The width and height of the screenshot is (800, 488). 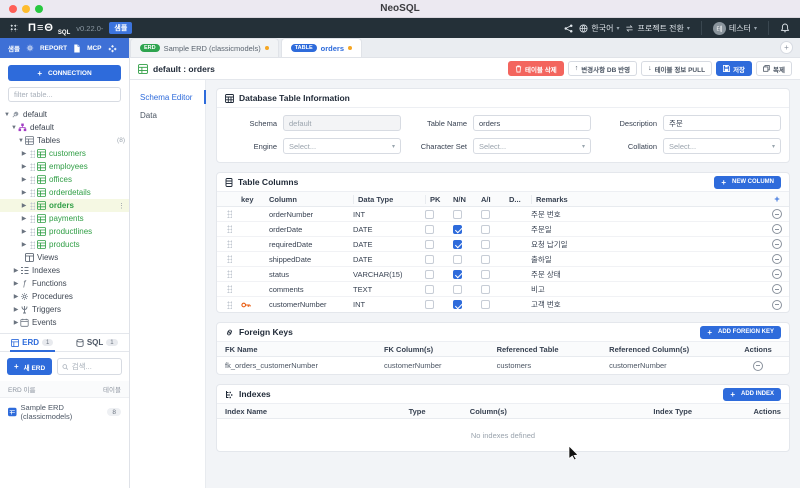 What do you see at coordinates (50, 244) in the screenshot?
I see `tree-table-products: ▶ products` at bounding box center [50, 244].